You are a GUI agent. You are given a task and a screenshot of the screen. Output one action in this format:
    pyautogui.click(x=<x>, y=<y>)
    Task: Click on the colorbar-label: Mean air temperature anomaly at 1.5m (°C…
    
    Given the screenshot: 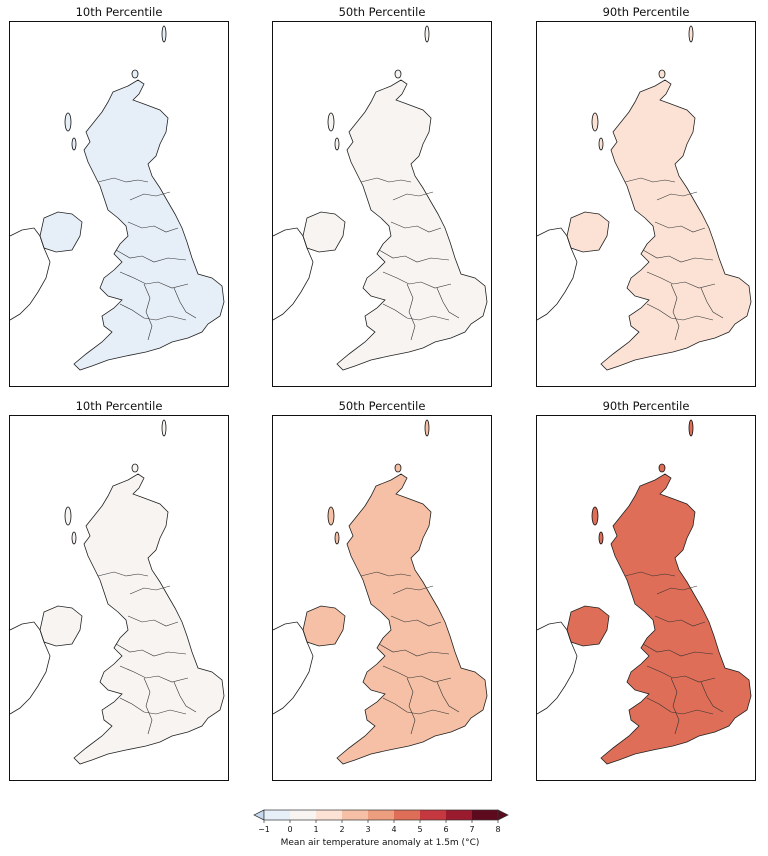 What is the action you would take?
    pyautogui.click(x=380, y=843)
    